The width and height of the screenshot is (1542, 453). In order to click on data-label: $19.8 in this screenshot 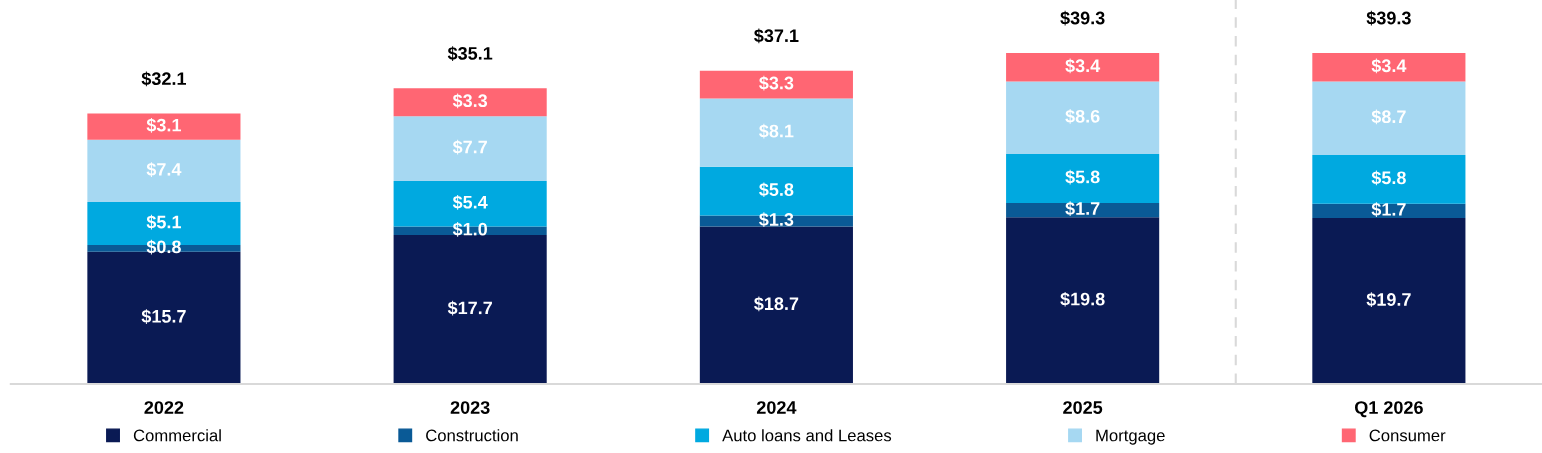, I will do `click(1082, 299)`.